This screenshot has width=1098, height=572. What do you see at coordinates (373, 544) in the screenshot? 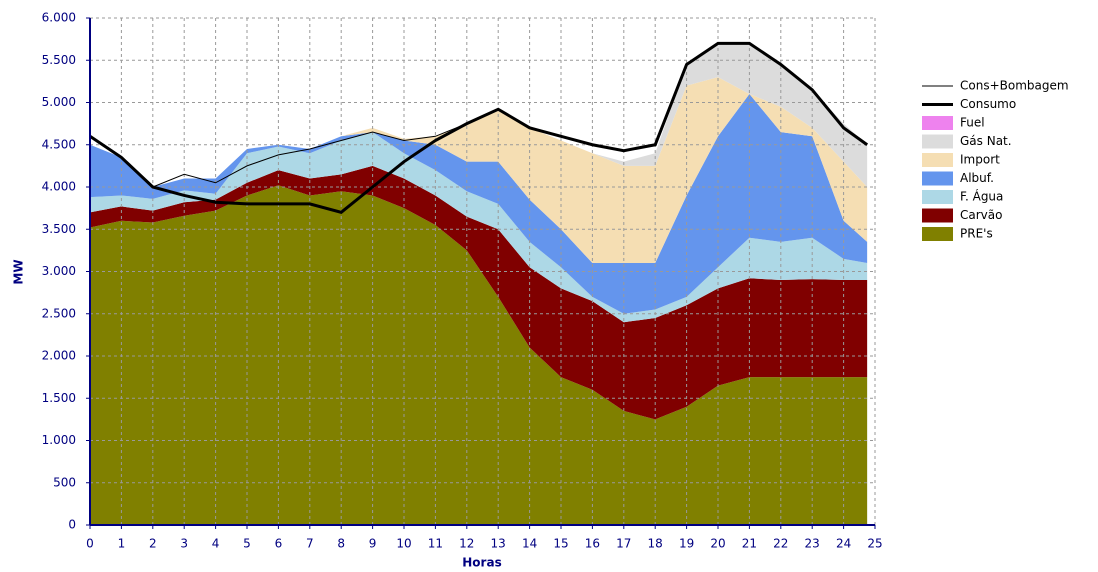
I see `x-tick-label: 9` at bounding box center [373, 544].